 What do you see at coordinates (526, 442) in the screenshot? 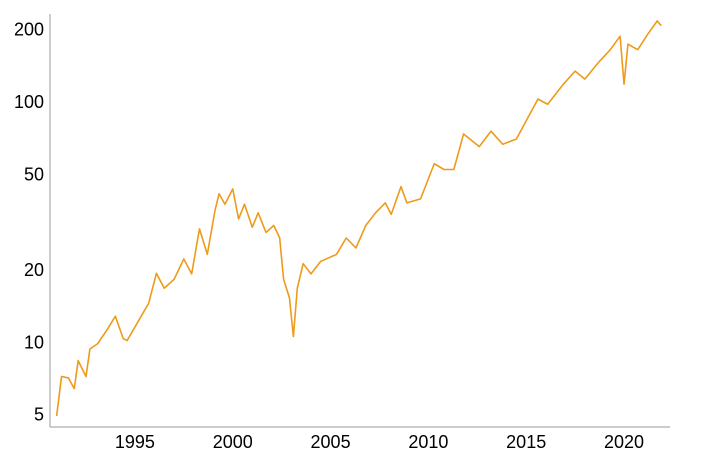
I see `x-tick-label: 2015` at bounding box center [526, 442].